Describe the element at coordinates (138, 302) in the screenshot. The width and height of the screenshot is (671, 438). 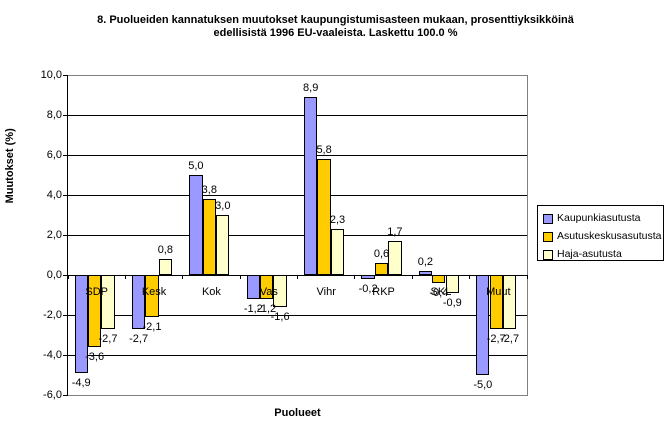
I see `bar-kesk-kaupunkiasutusta` at that location.